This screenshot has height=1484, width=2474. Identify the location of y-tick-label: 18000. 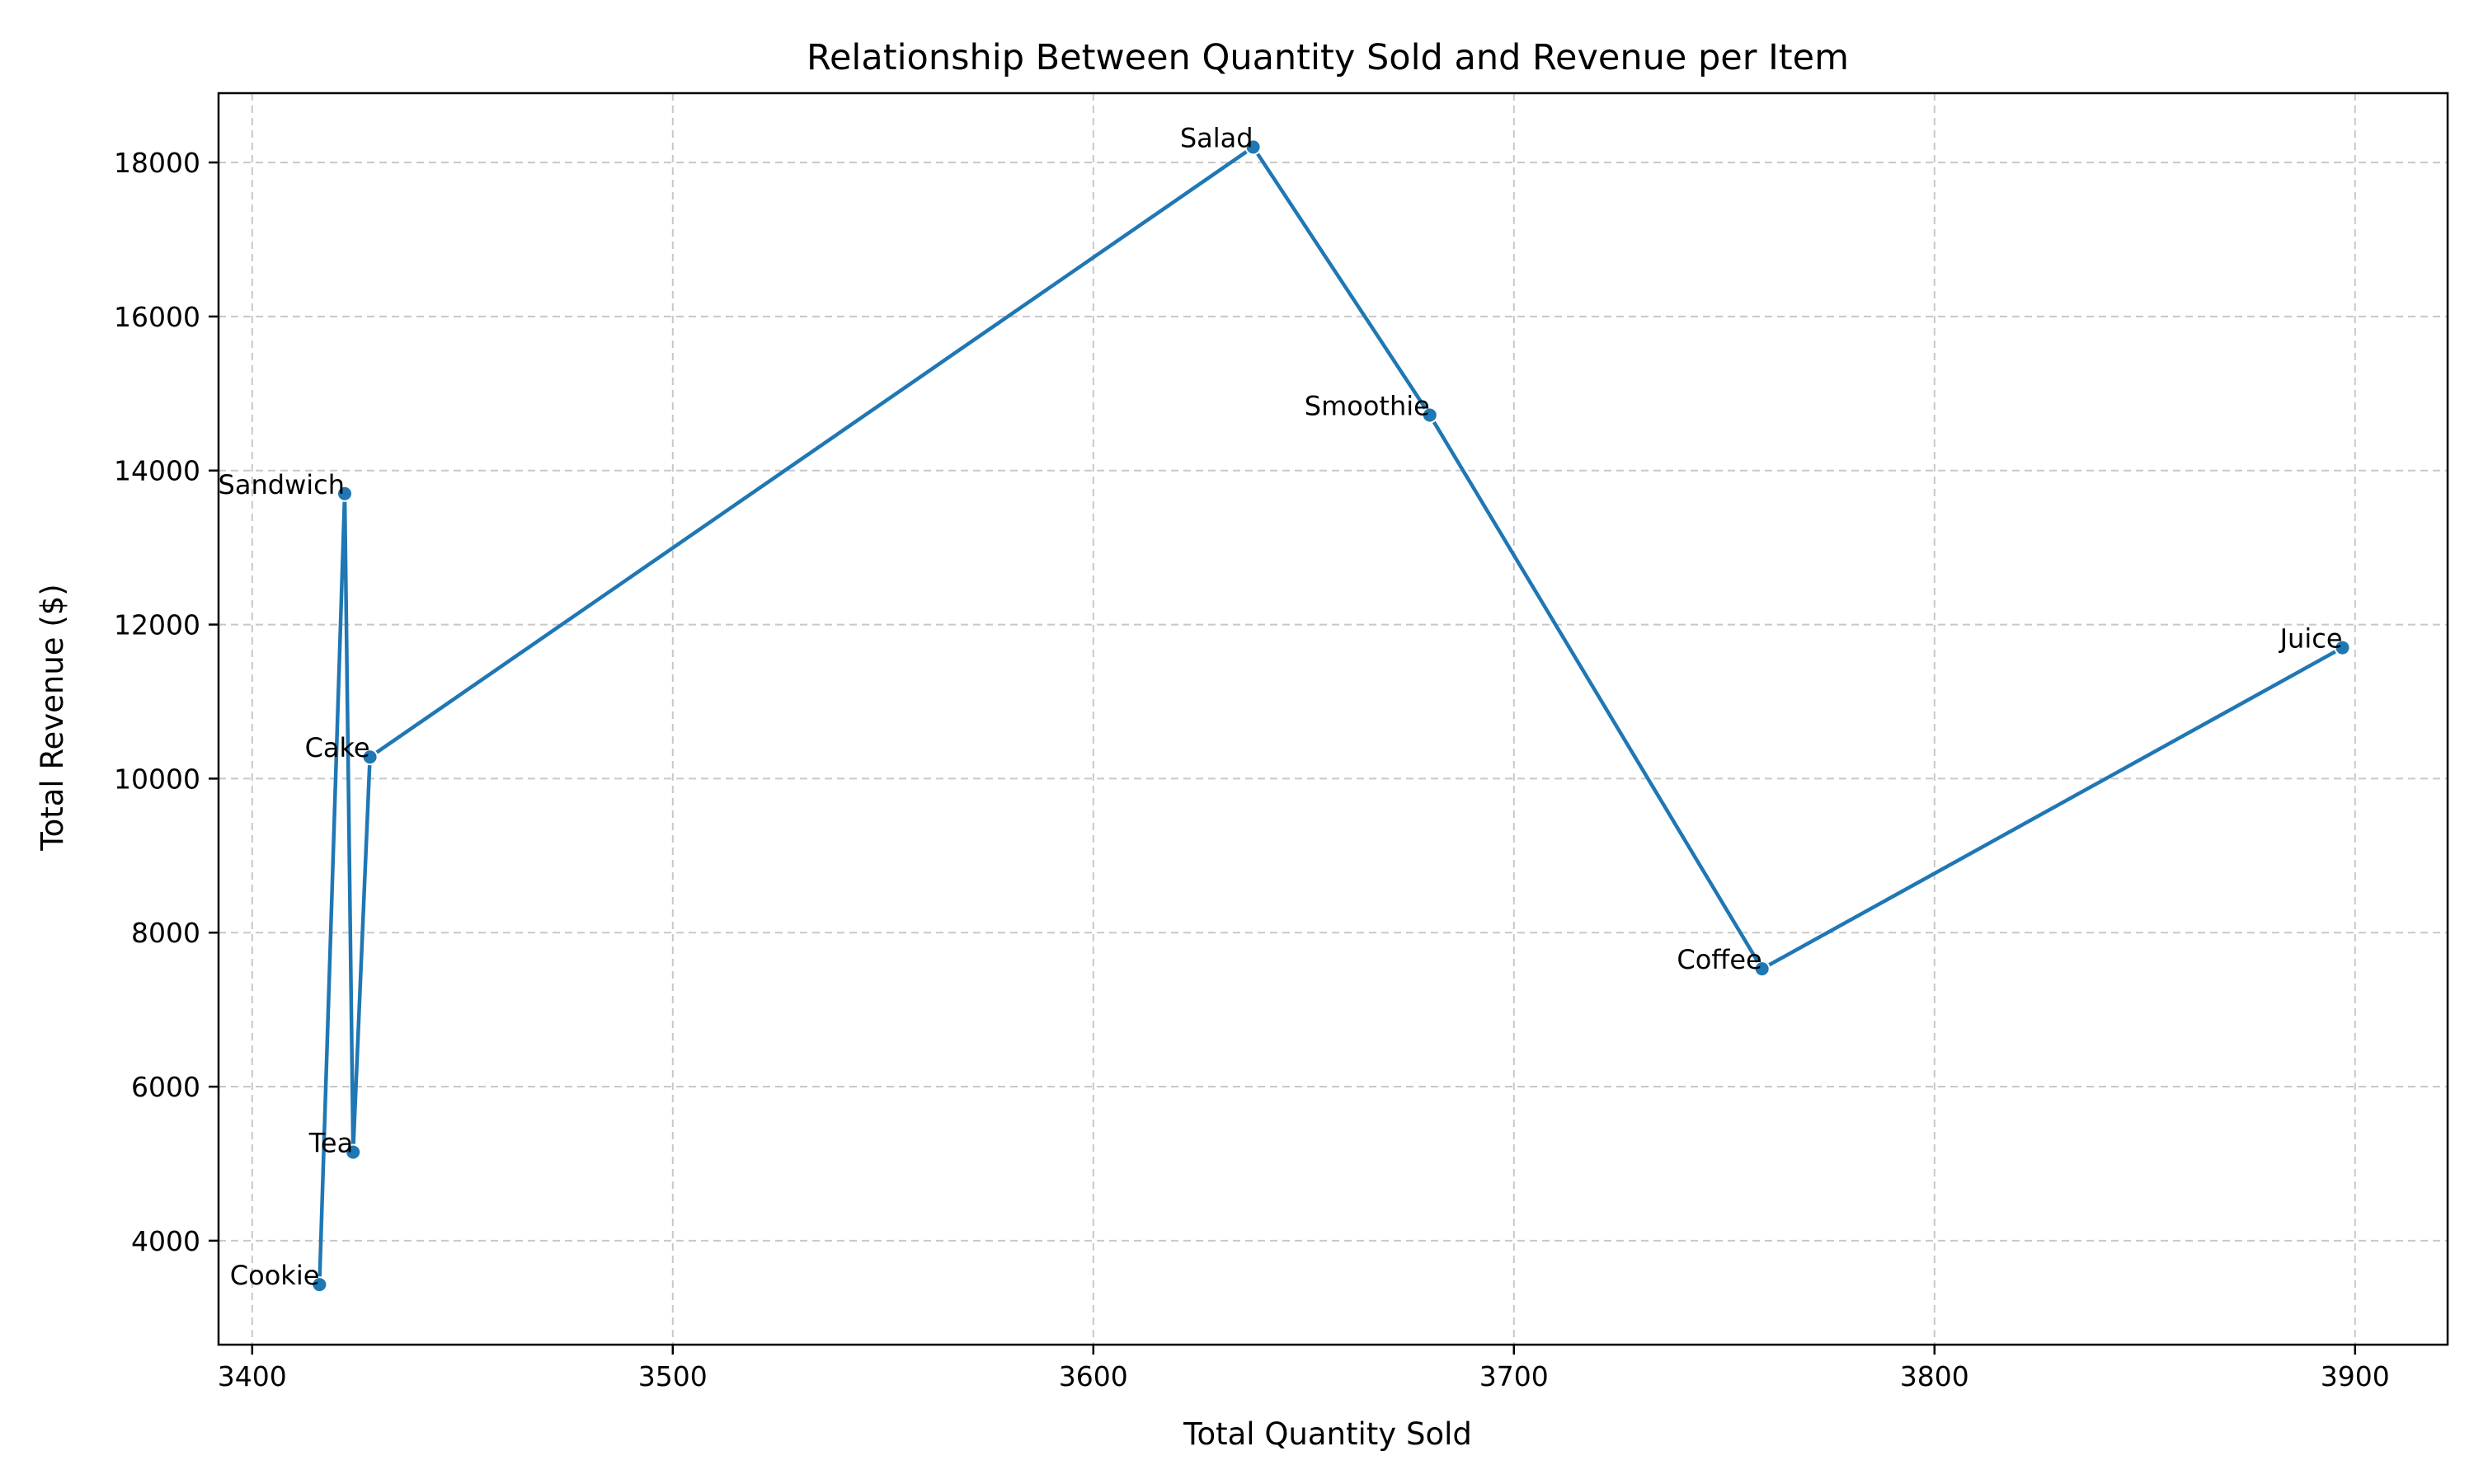
(157, 163).